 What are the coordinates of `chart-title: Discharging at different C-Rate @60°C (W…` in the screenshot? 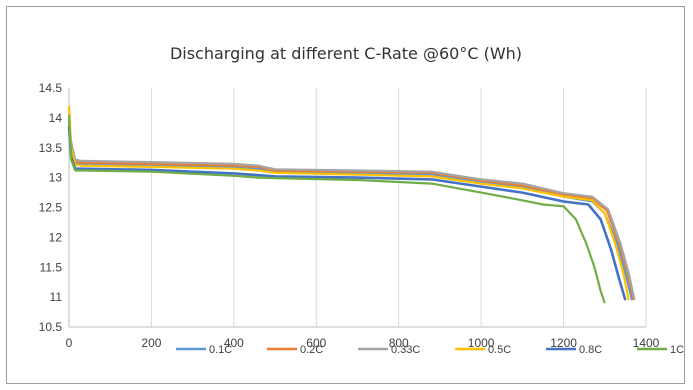 It's located at (346, 53).